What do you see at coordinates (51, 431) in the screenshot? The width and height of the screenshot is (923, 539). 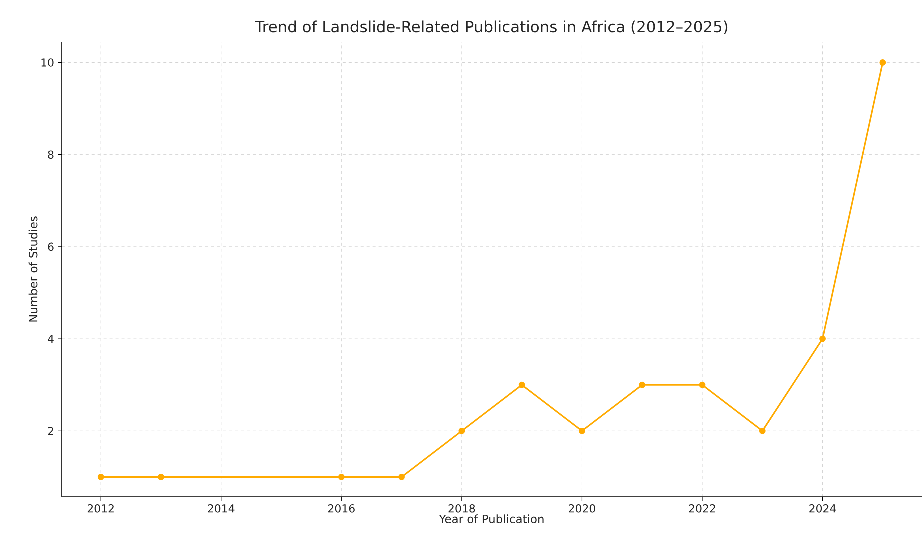 I see `y-tick-label: 2` at bounding box center [51, 431].